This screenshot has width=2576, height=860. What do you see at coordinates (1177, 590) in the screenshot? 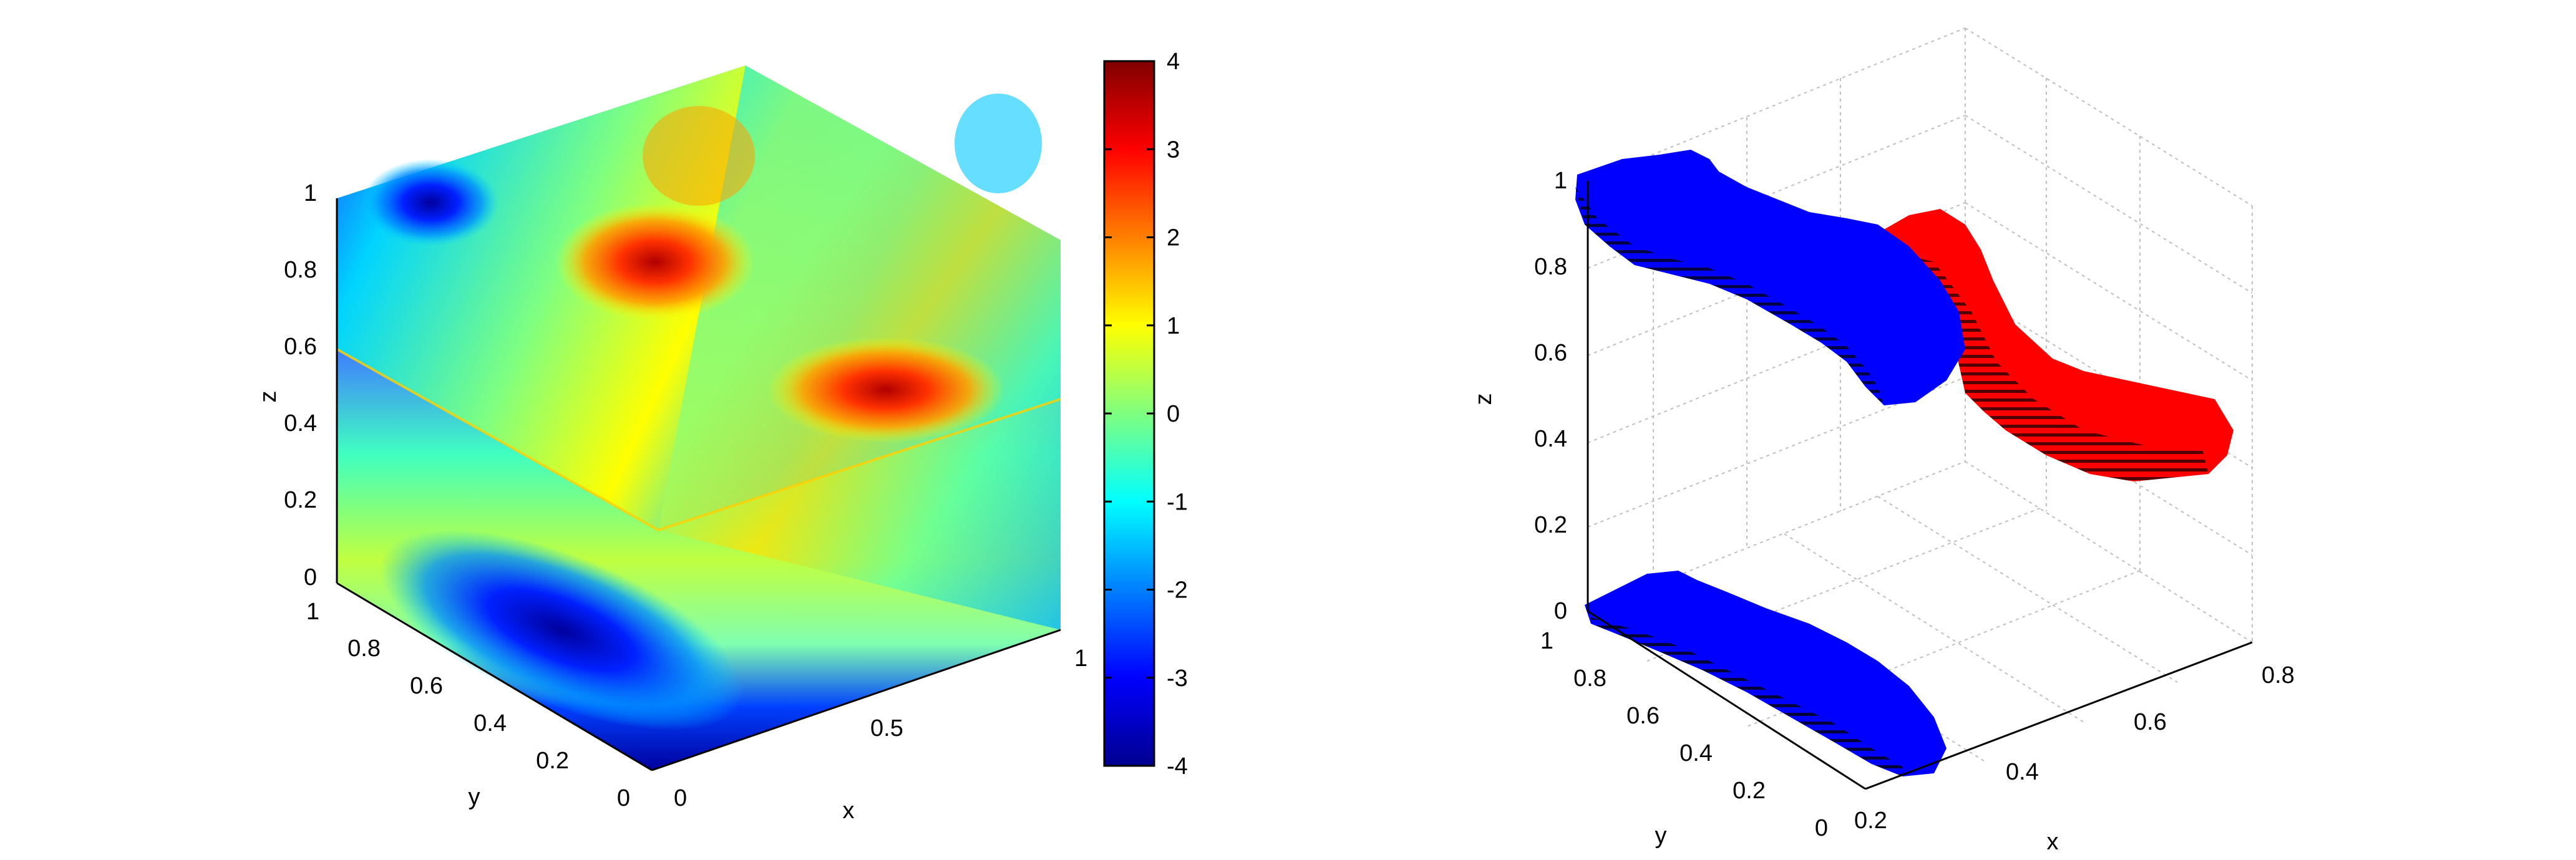
I see `colorbar-tick-label: -2` at bounding box center [1177, 590].